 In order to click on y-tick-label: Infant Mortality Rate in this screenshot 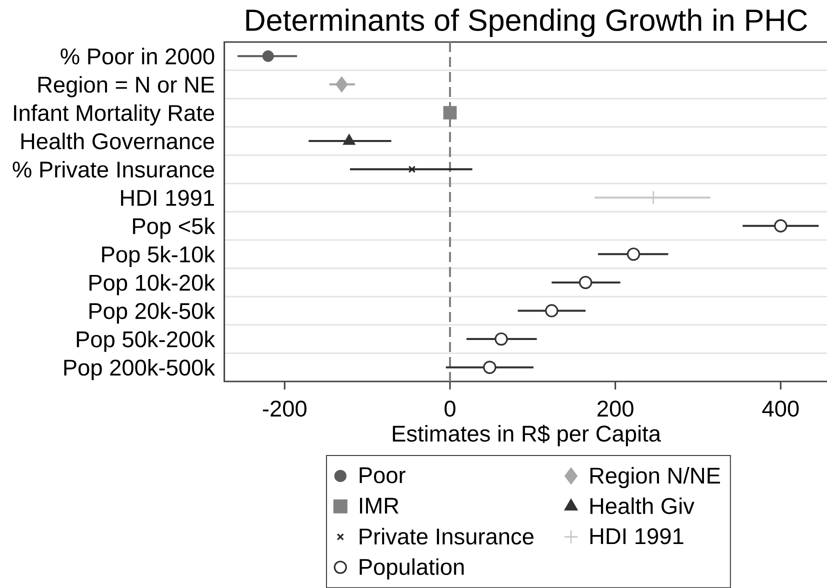, I will do `click(114, 115)`.